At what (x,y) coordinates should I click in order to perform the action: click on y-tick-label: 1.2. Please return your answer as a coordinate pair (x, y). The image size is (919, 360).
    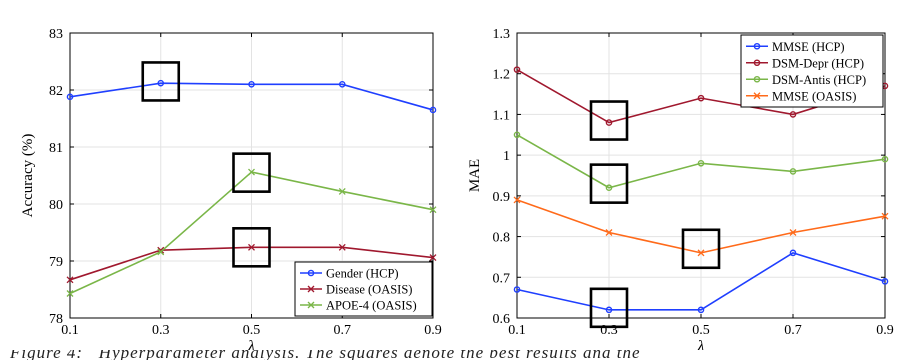
    Looking at the image, I should click on (502, 75).